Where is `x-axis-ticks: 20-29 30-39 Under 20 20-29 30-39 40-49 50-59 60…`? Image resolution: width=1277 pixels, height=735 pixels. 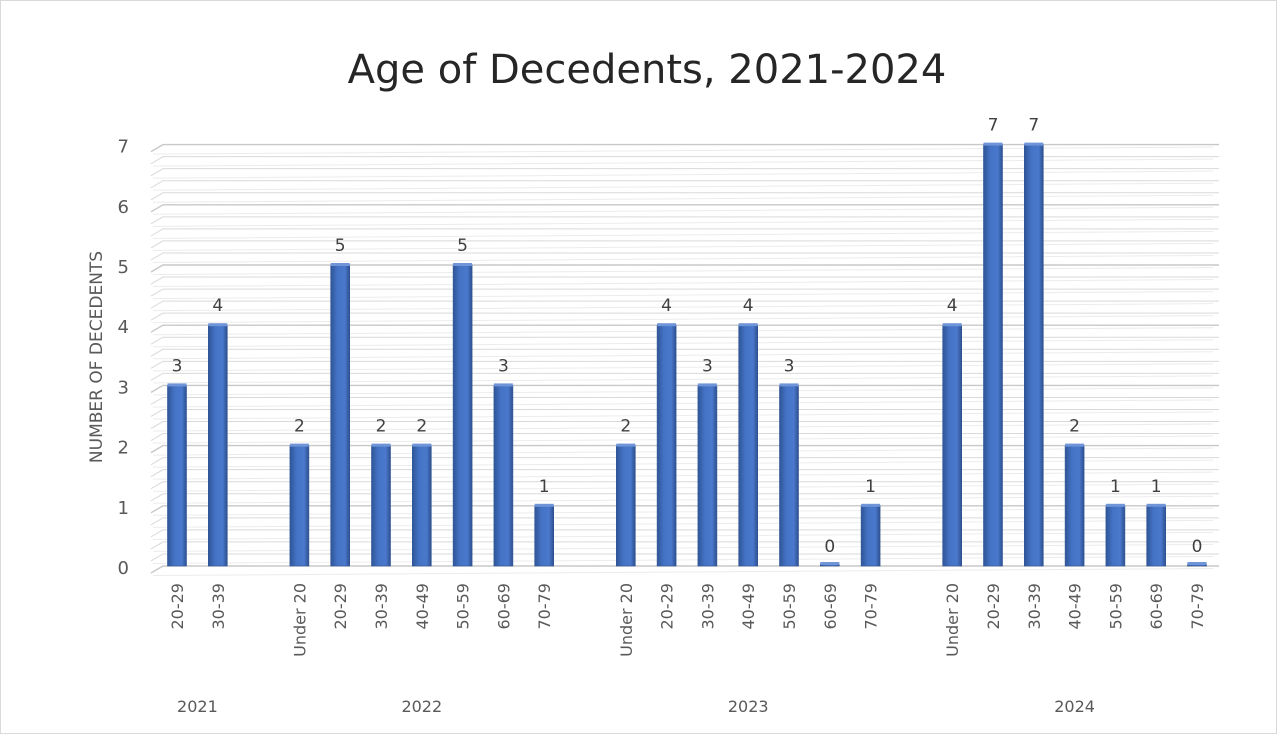 x-axis-ticks: 20-29 30-39 Under 20 20-29 30-39 40-49 50-59 60… is located at coordinates (687, 620).